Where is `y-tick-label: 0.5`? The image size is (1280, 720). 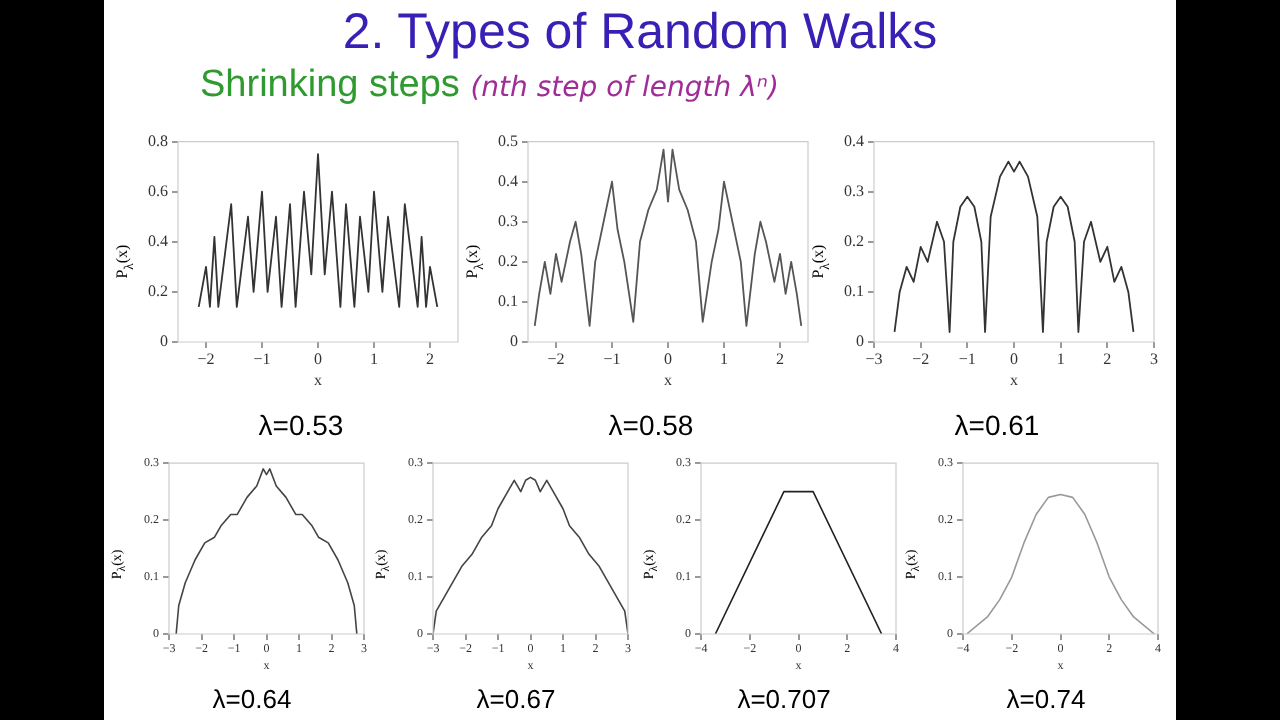
y-tick-label: 0.5 is located at coordinates (508, 140).